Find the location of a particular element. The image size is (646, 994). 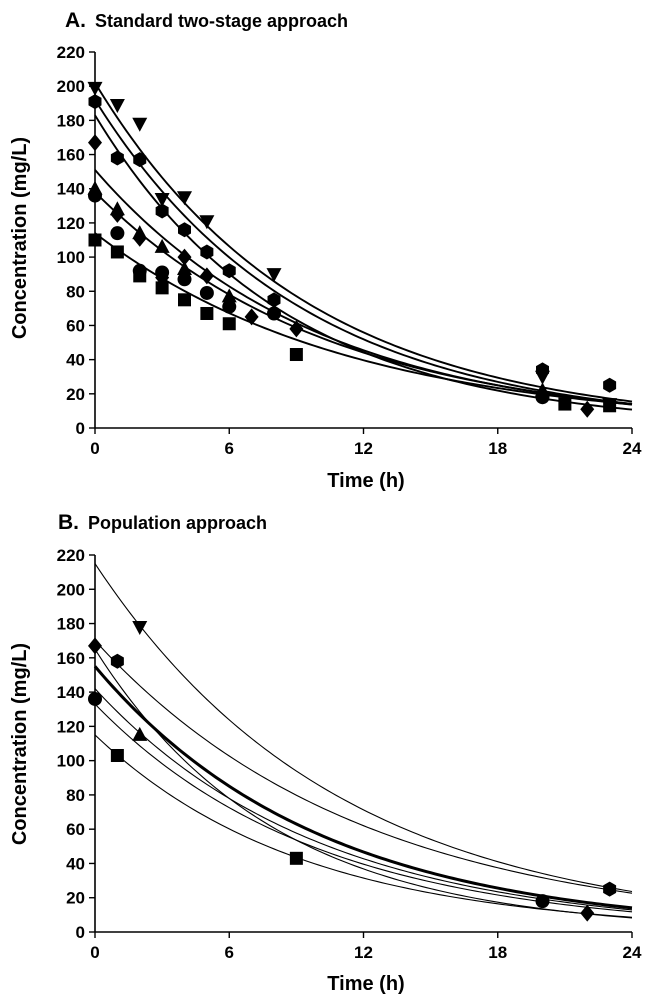

panel-b-x-tick-label: 18 is located at coordinates (497, 952).